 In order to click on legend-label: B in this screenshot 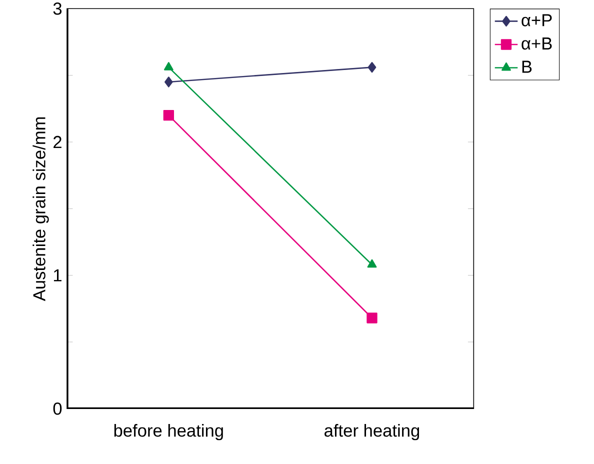, I will do `click(527, 66)`.